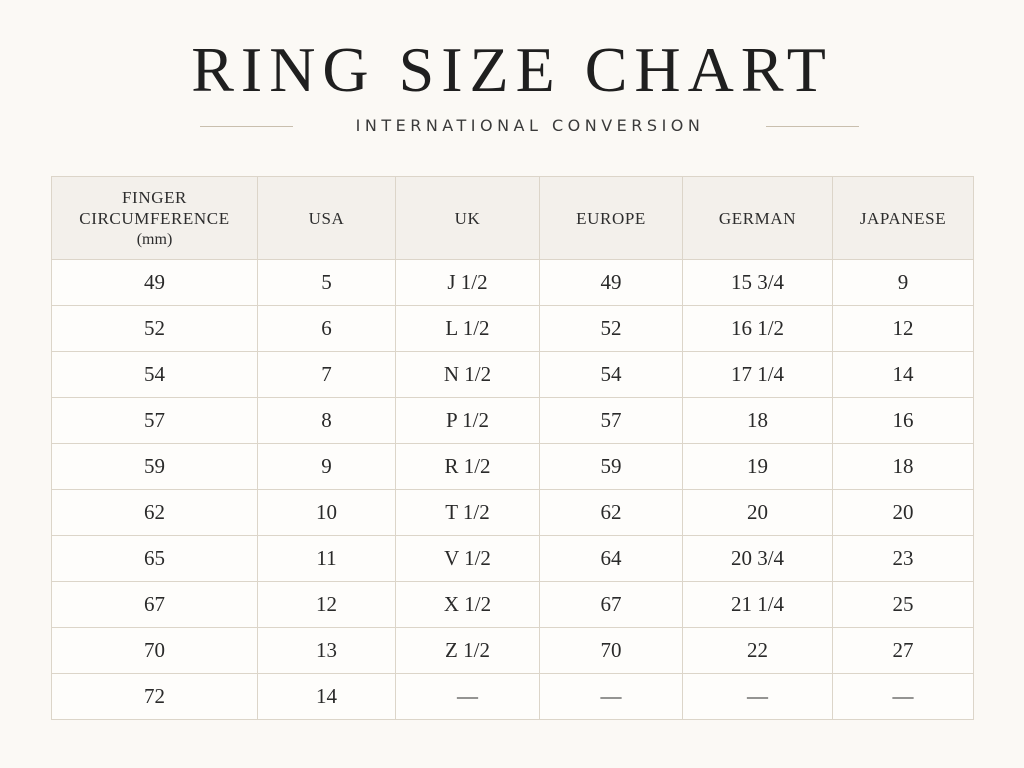 The height and width of the screenshot is (768, 1024). What do you see at coordinates (611, 650) in the screenshot?
I see `cell-europe: 70` at bounding box center [611, 650].